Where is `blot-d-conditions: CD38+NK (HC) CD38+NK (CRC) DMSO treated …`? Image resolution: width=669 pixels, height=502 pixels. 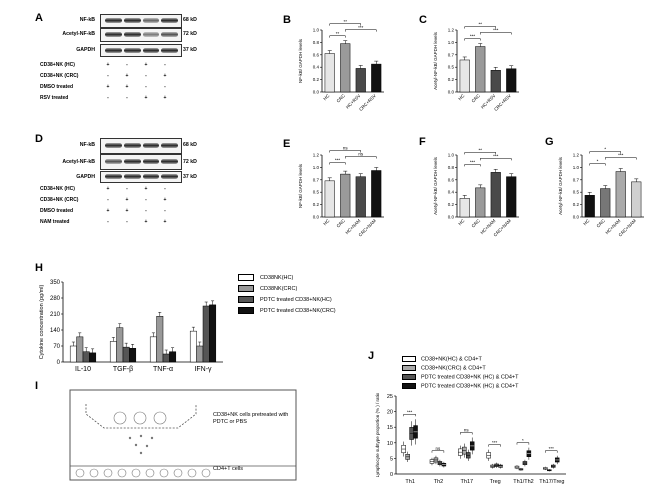 blot-d-conditions: CD38+NK (HC) CD38+NK (CRC) DMSO treated … is located at coordinates (115, 210).